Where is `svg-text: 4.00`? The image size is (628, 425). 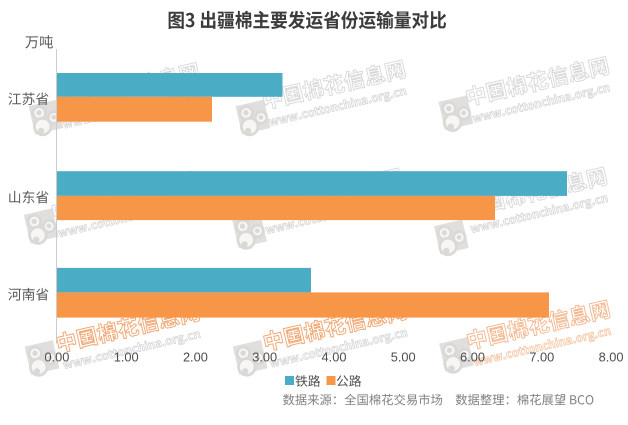 svg-text: 4.00 is located at coordinates (334, 356).